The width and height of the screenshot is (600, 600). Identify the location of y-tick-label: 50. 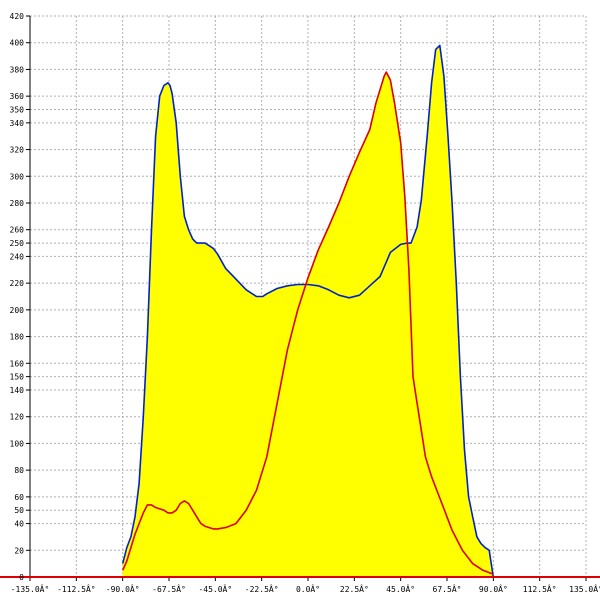
(19, 510).